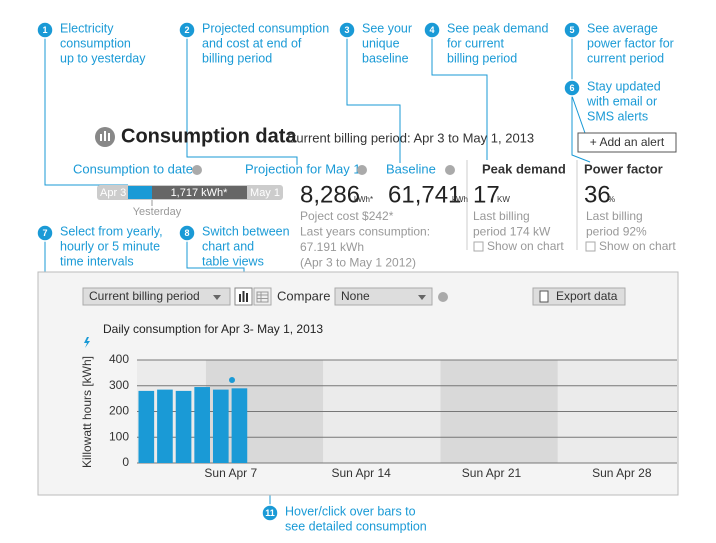 This screenshot has width=716, height=543. What do you see at coordinates (157, 212) in the screenshot?
I see `marker-label: Yesterday` at bounding box center [157, 212].